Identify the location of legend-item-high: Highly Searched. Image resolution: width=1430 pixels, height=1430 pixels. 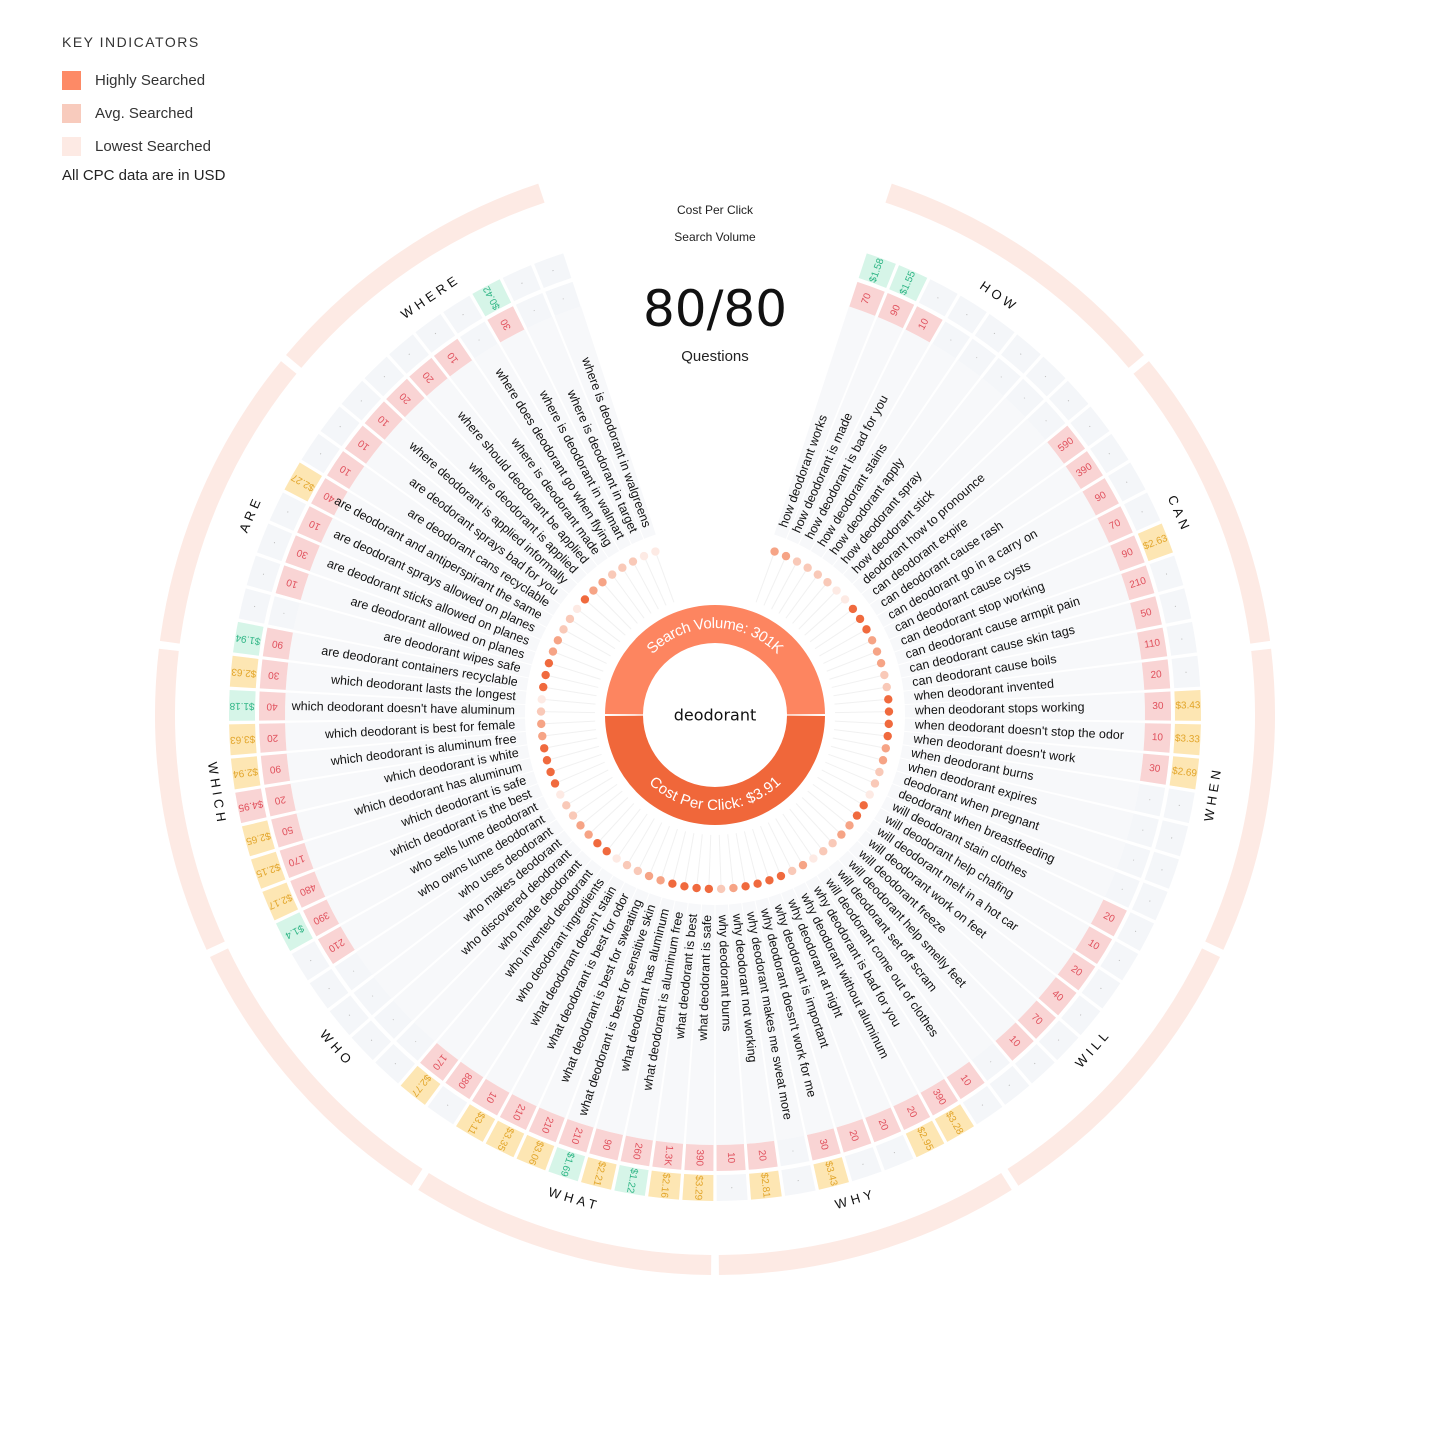
(143, 80).